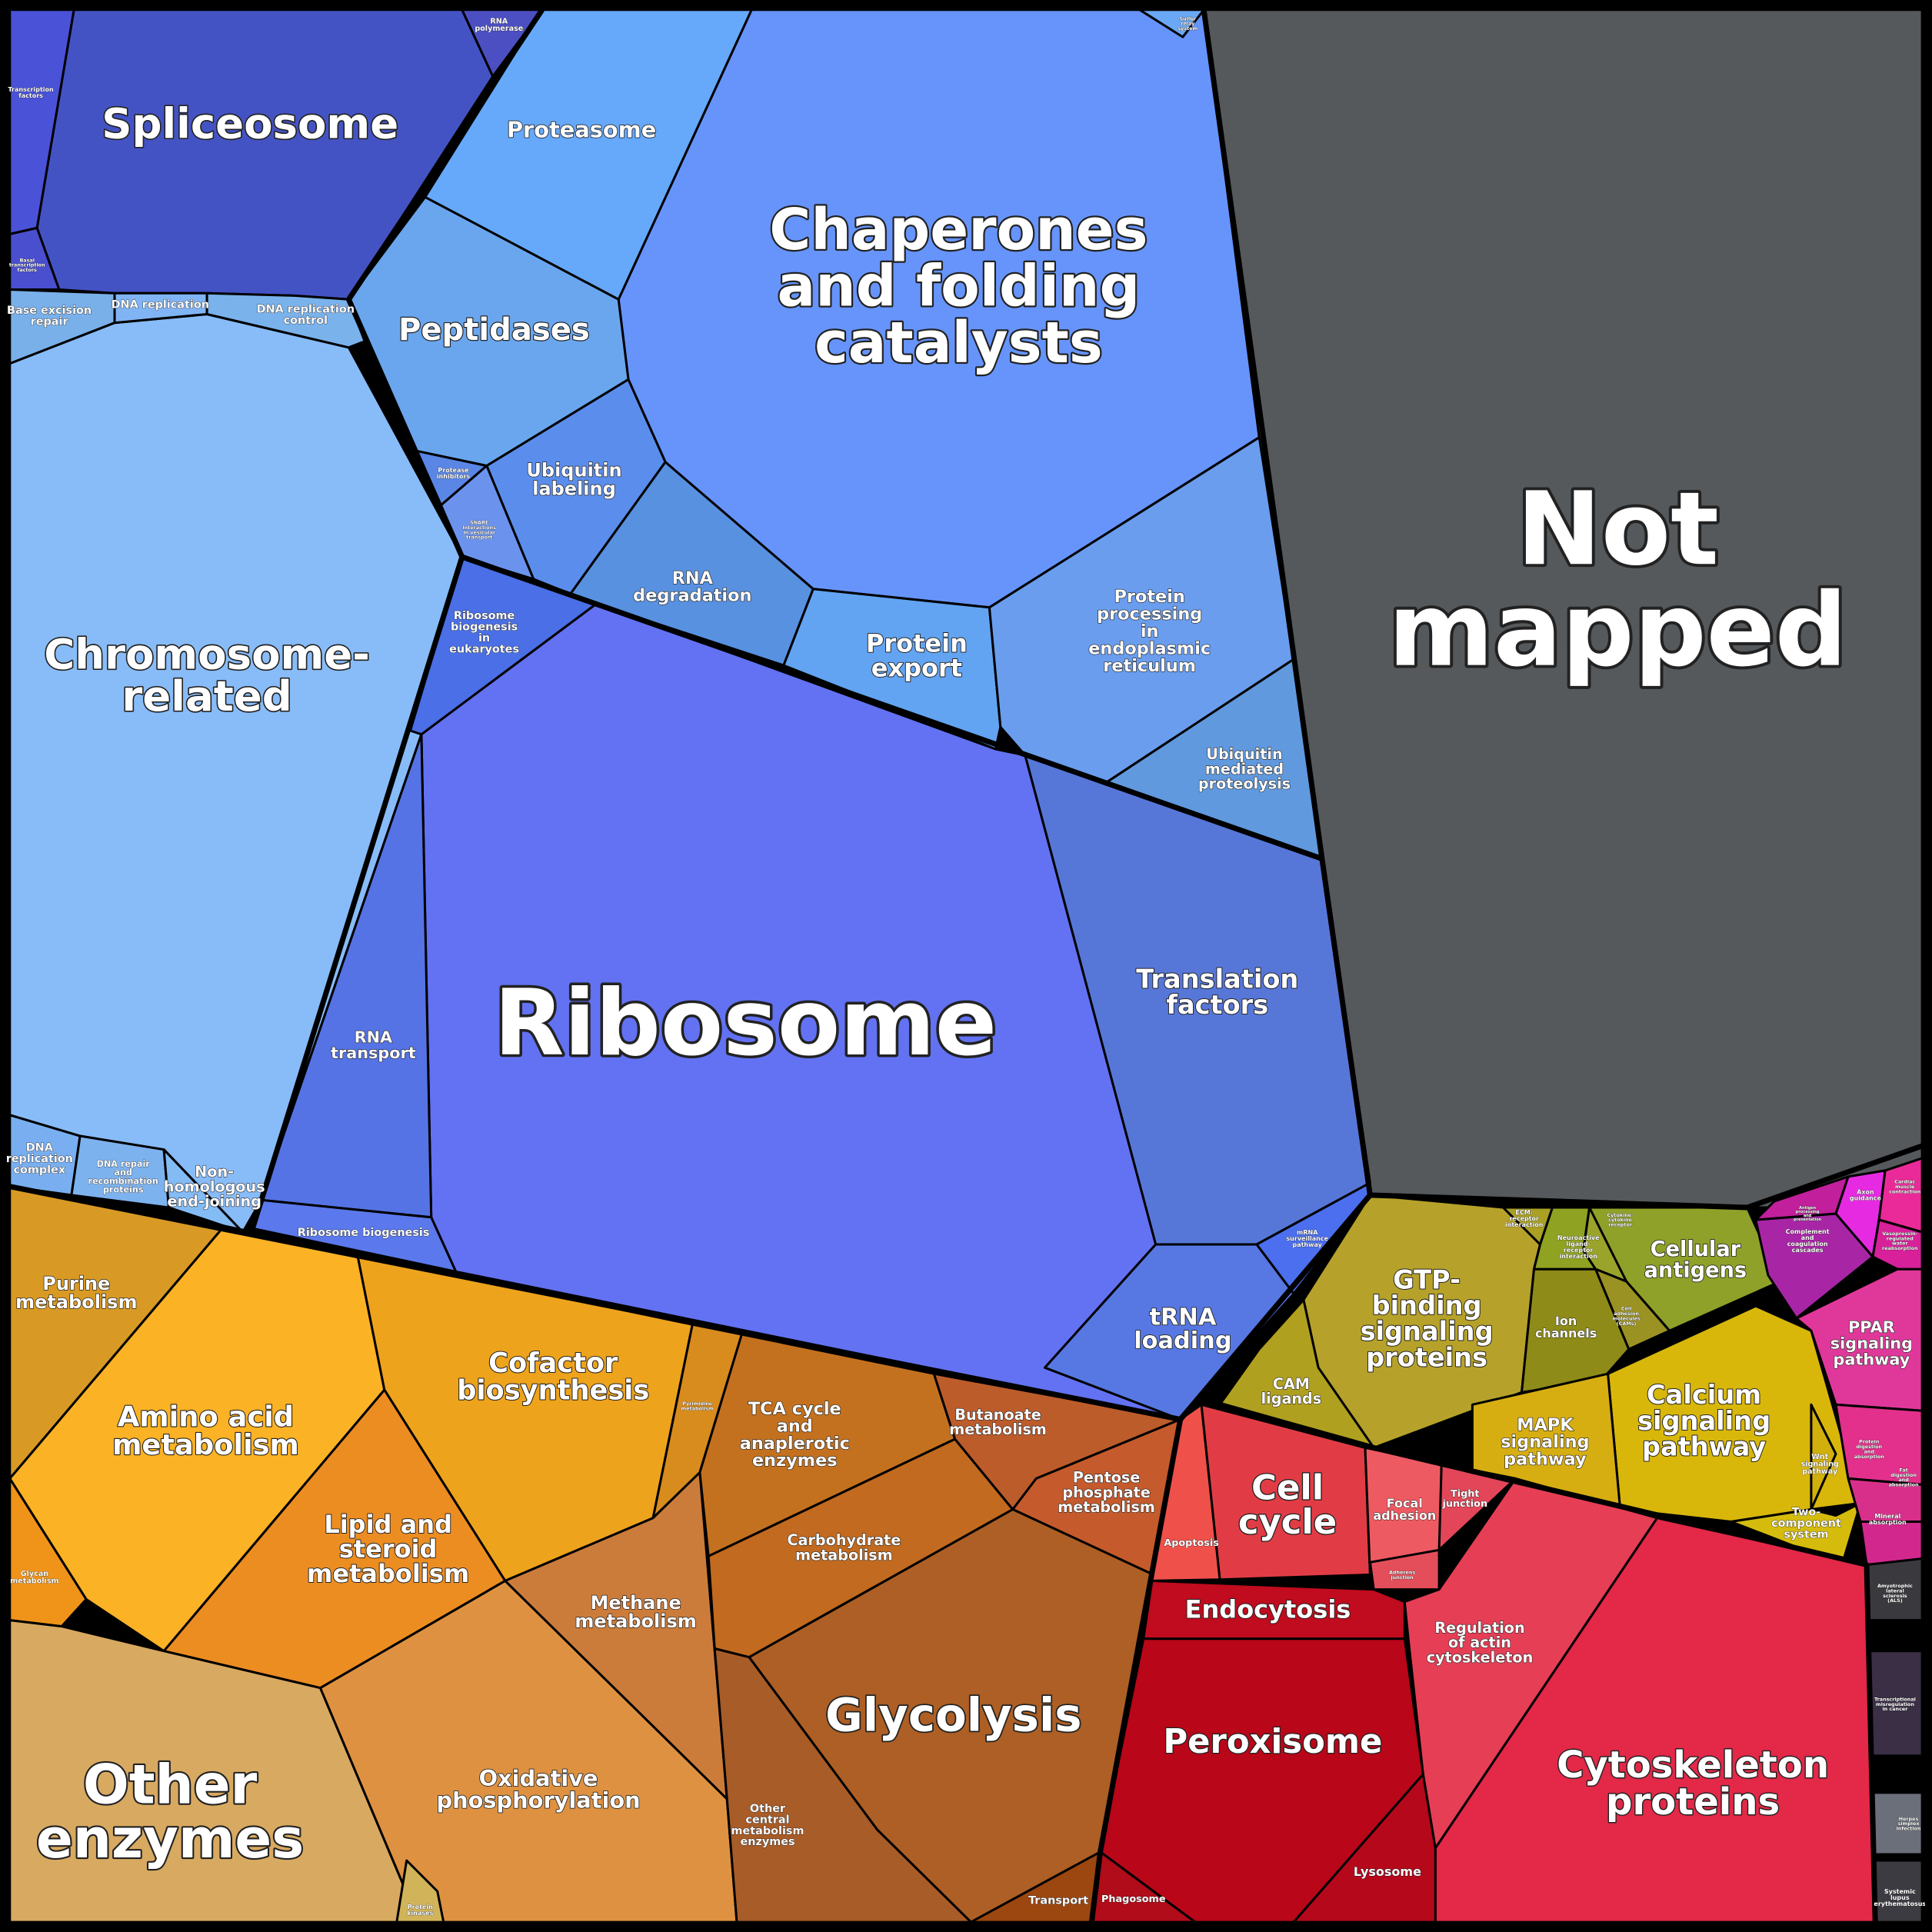 This screenshot has height=1932, width=1932. What do you see at coordinates (1900, 1891) in the screenshot?
I see `label-line: Systemic` at bounding box center [1900, 1891].